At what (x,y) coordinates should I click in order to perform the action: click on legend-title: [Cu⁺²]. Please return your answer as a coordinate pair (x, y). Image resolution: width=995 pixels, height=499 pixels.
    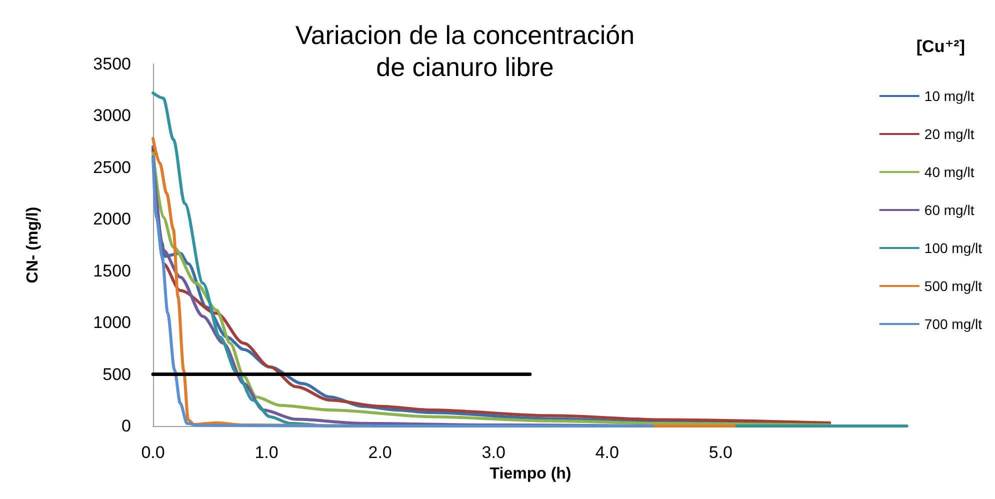
    Looking at the image, I should click on (941, 46).